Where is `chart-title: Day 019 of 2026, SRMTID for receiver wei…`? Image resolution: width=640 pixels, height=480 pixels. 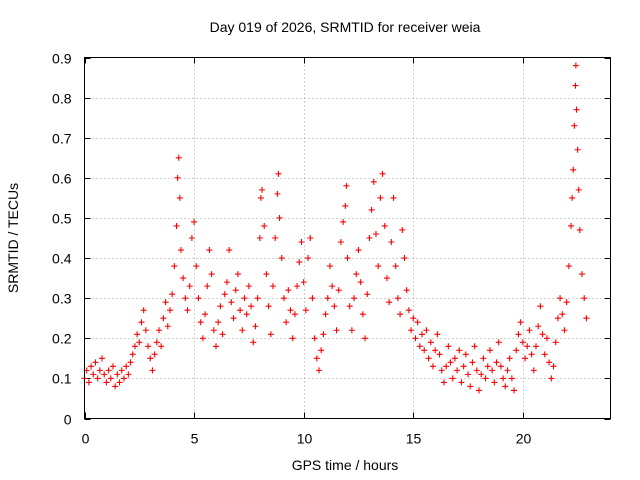 chart-title: Day 019 of 2026, SRMTID for receiver wei… is located at coordinates (345, 27).